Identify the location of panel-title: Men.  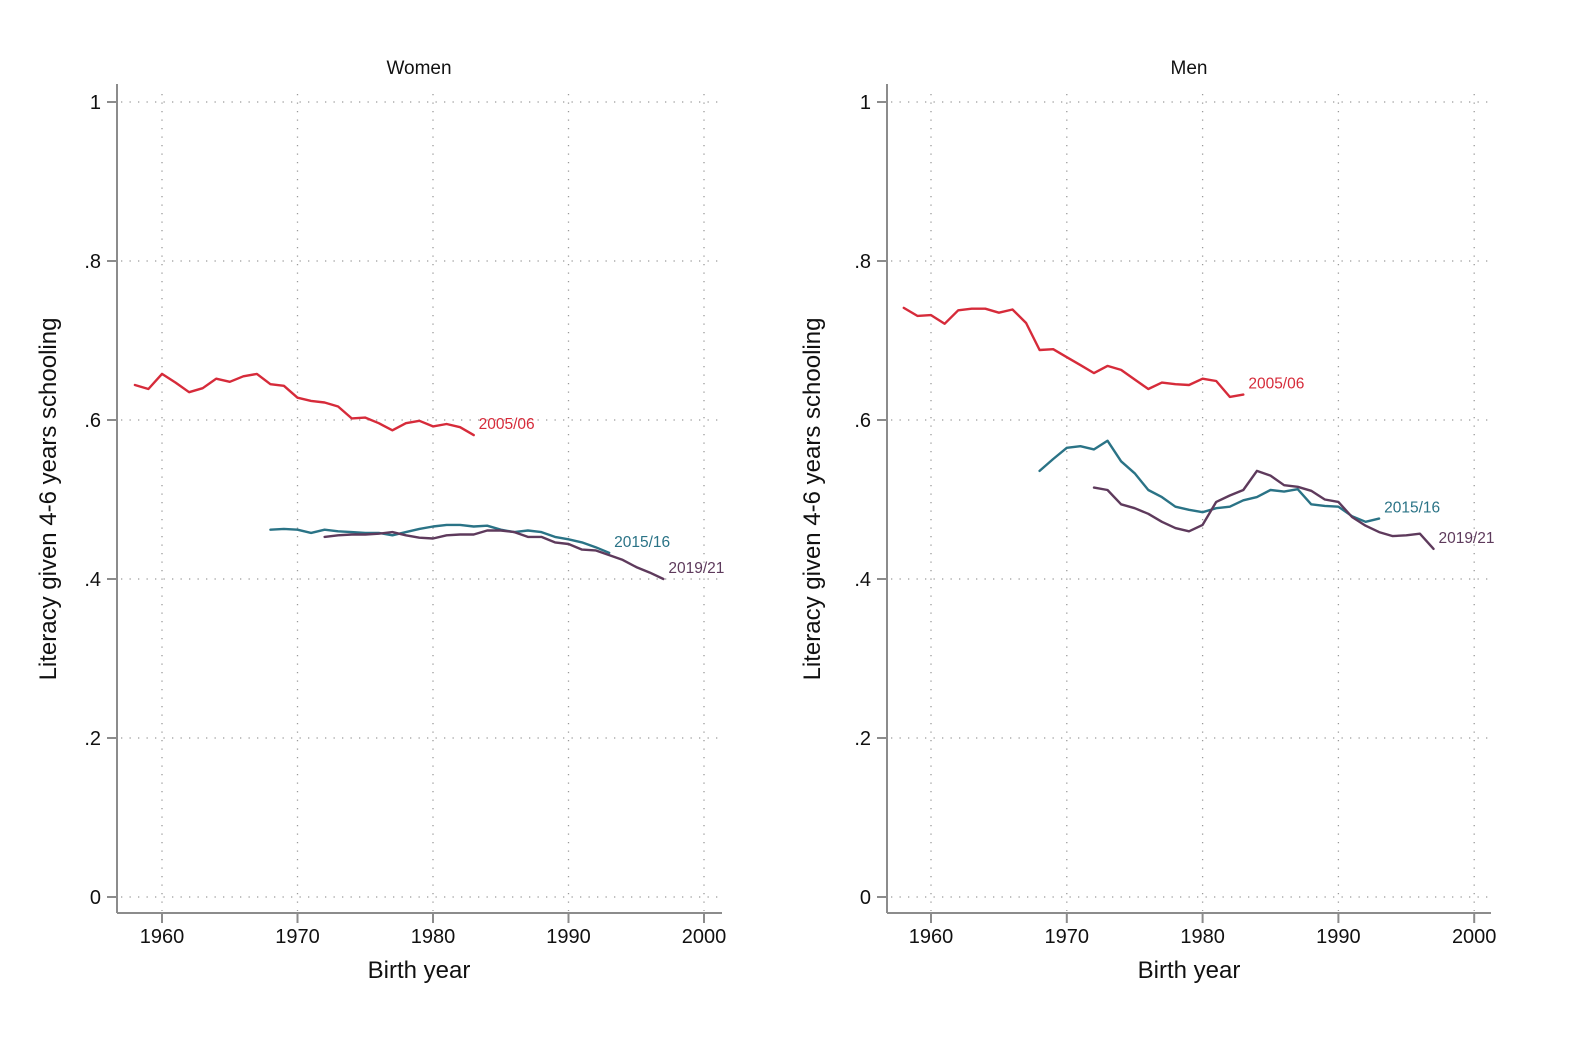
(1189, 68).